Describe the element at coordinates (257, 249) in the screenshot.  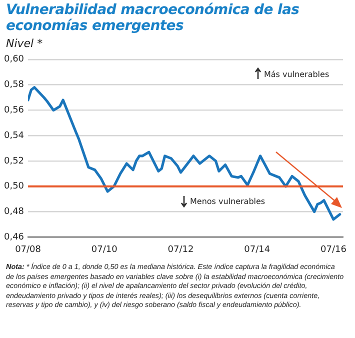
I see `x-tick-label: 07/14` at that location.